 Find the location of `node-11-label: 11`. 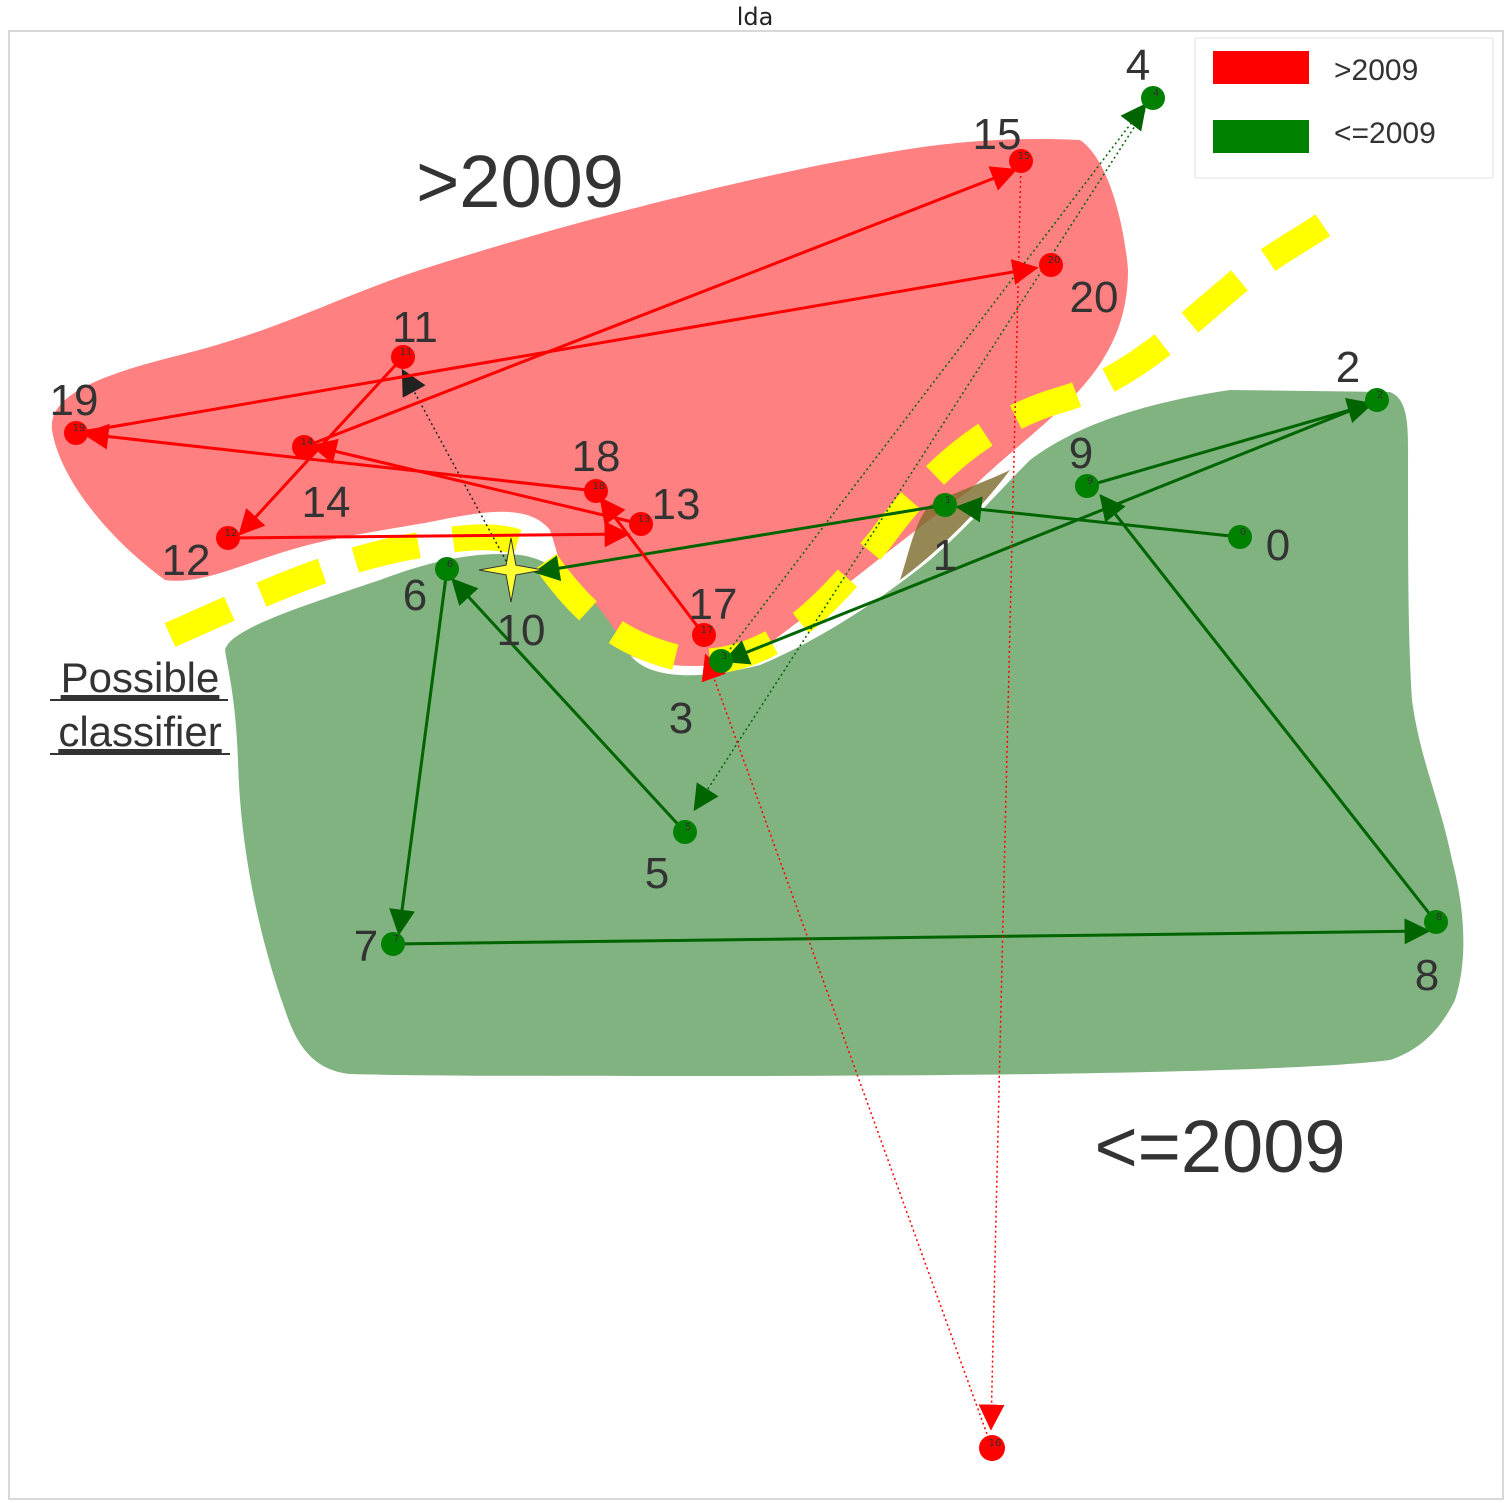

node-11-label: 11 is located at coordinates (415, 327).